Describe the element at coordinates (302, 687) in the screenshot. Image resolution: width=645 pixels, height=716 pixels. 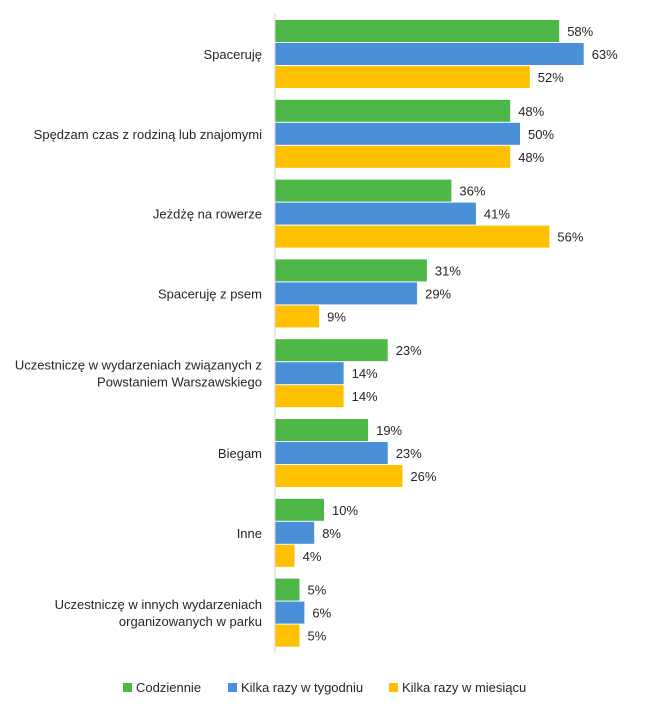
I see `legend-label: Kilka razy w tygodniu` at that location.